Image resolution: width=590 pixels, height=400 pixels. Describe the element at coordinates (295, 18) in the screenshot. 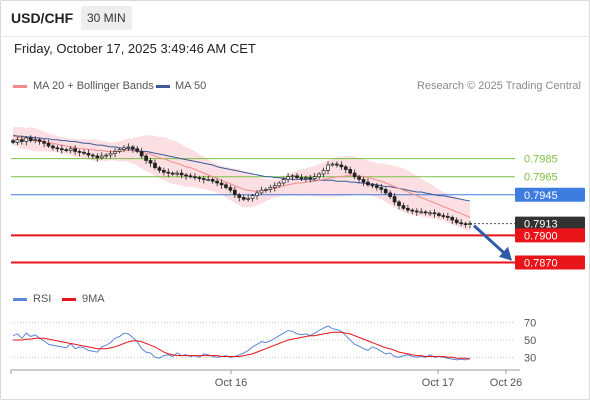

I see `header-bar: USD/CHF 30 MIN` at that location.